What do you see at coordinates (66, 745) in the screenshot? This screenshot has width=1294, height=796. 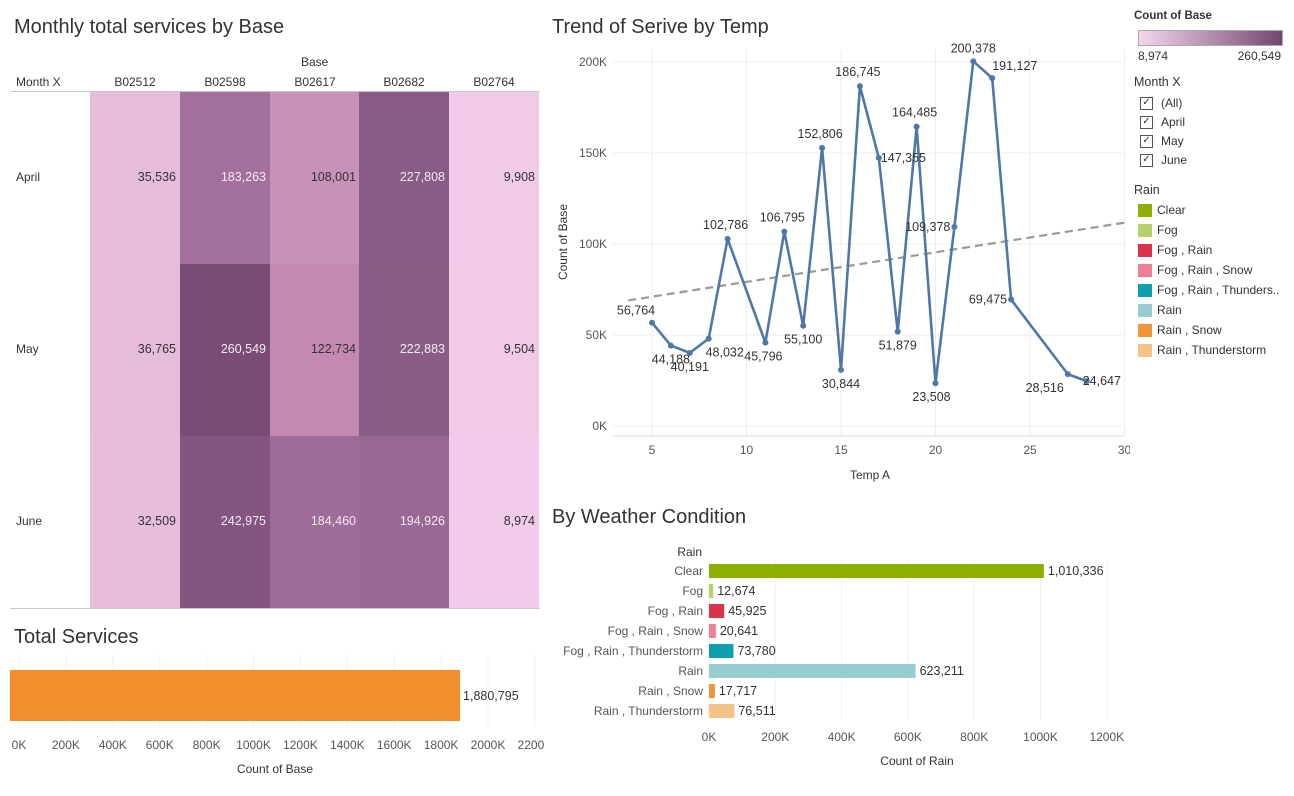 I see `total-axis-tick: 200K` at bounding box center [66, 745].